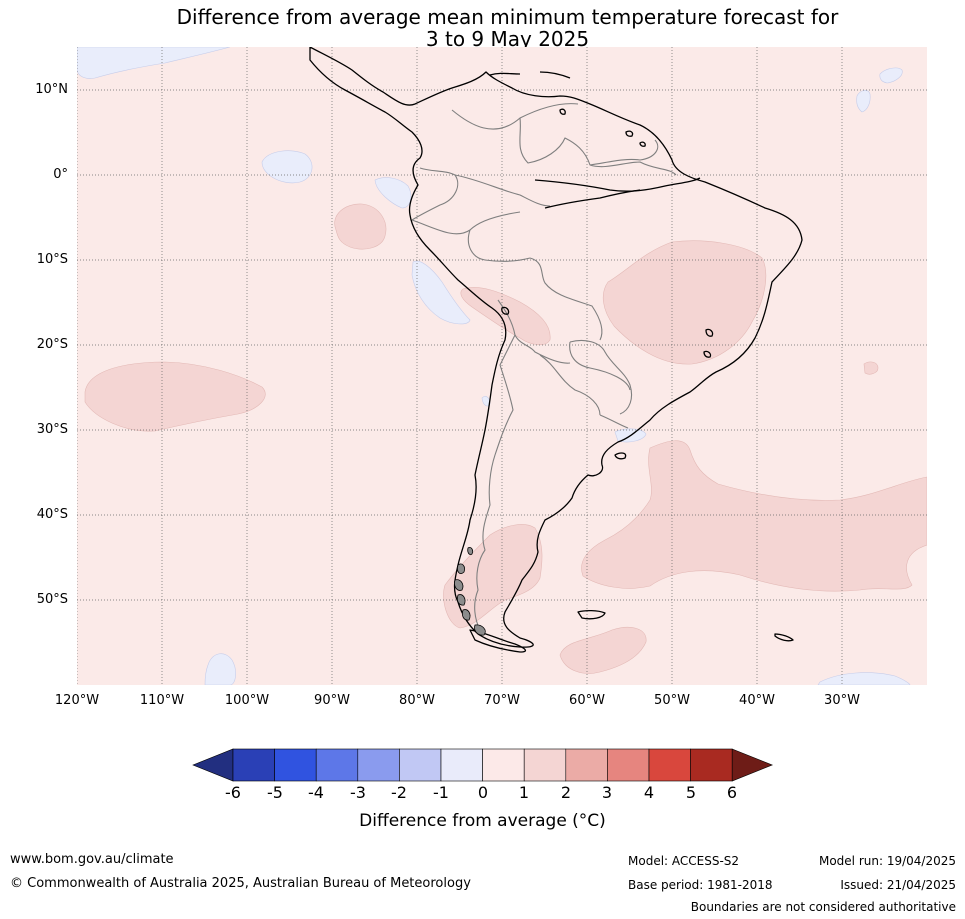  I want to click on lat-label-10s: 10°S, so click(52, 259).